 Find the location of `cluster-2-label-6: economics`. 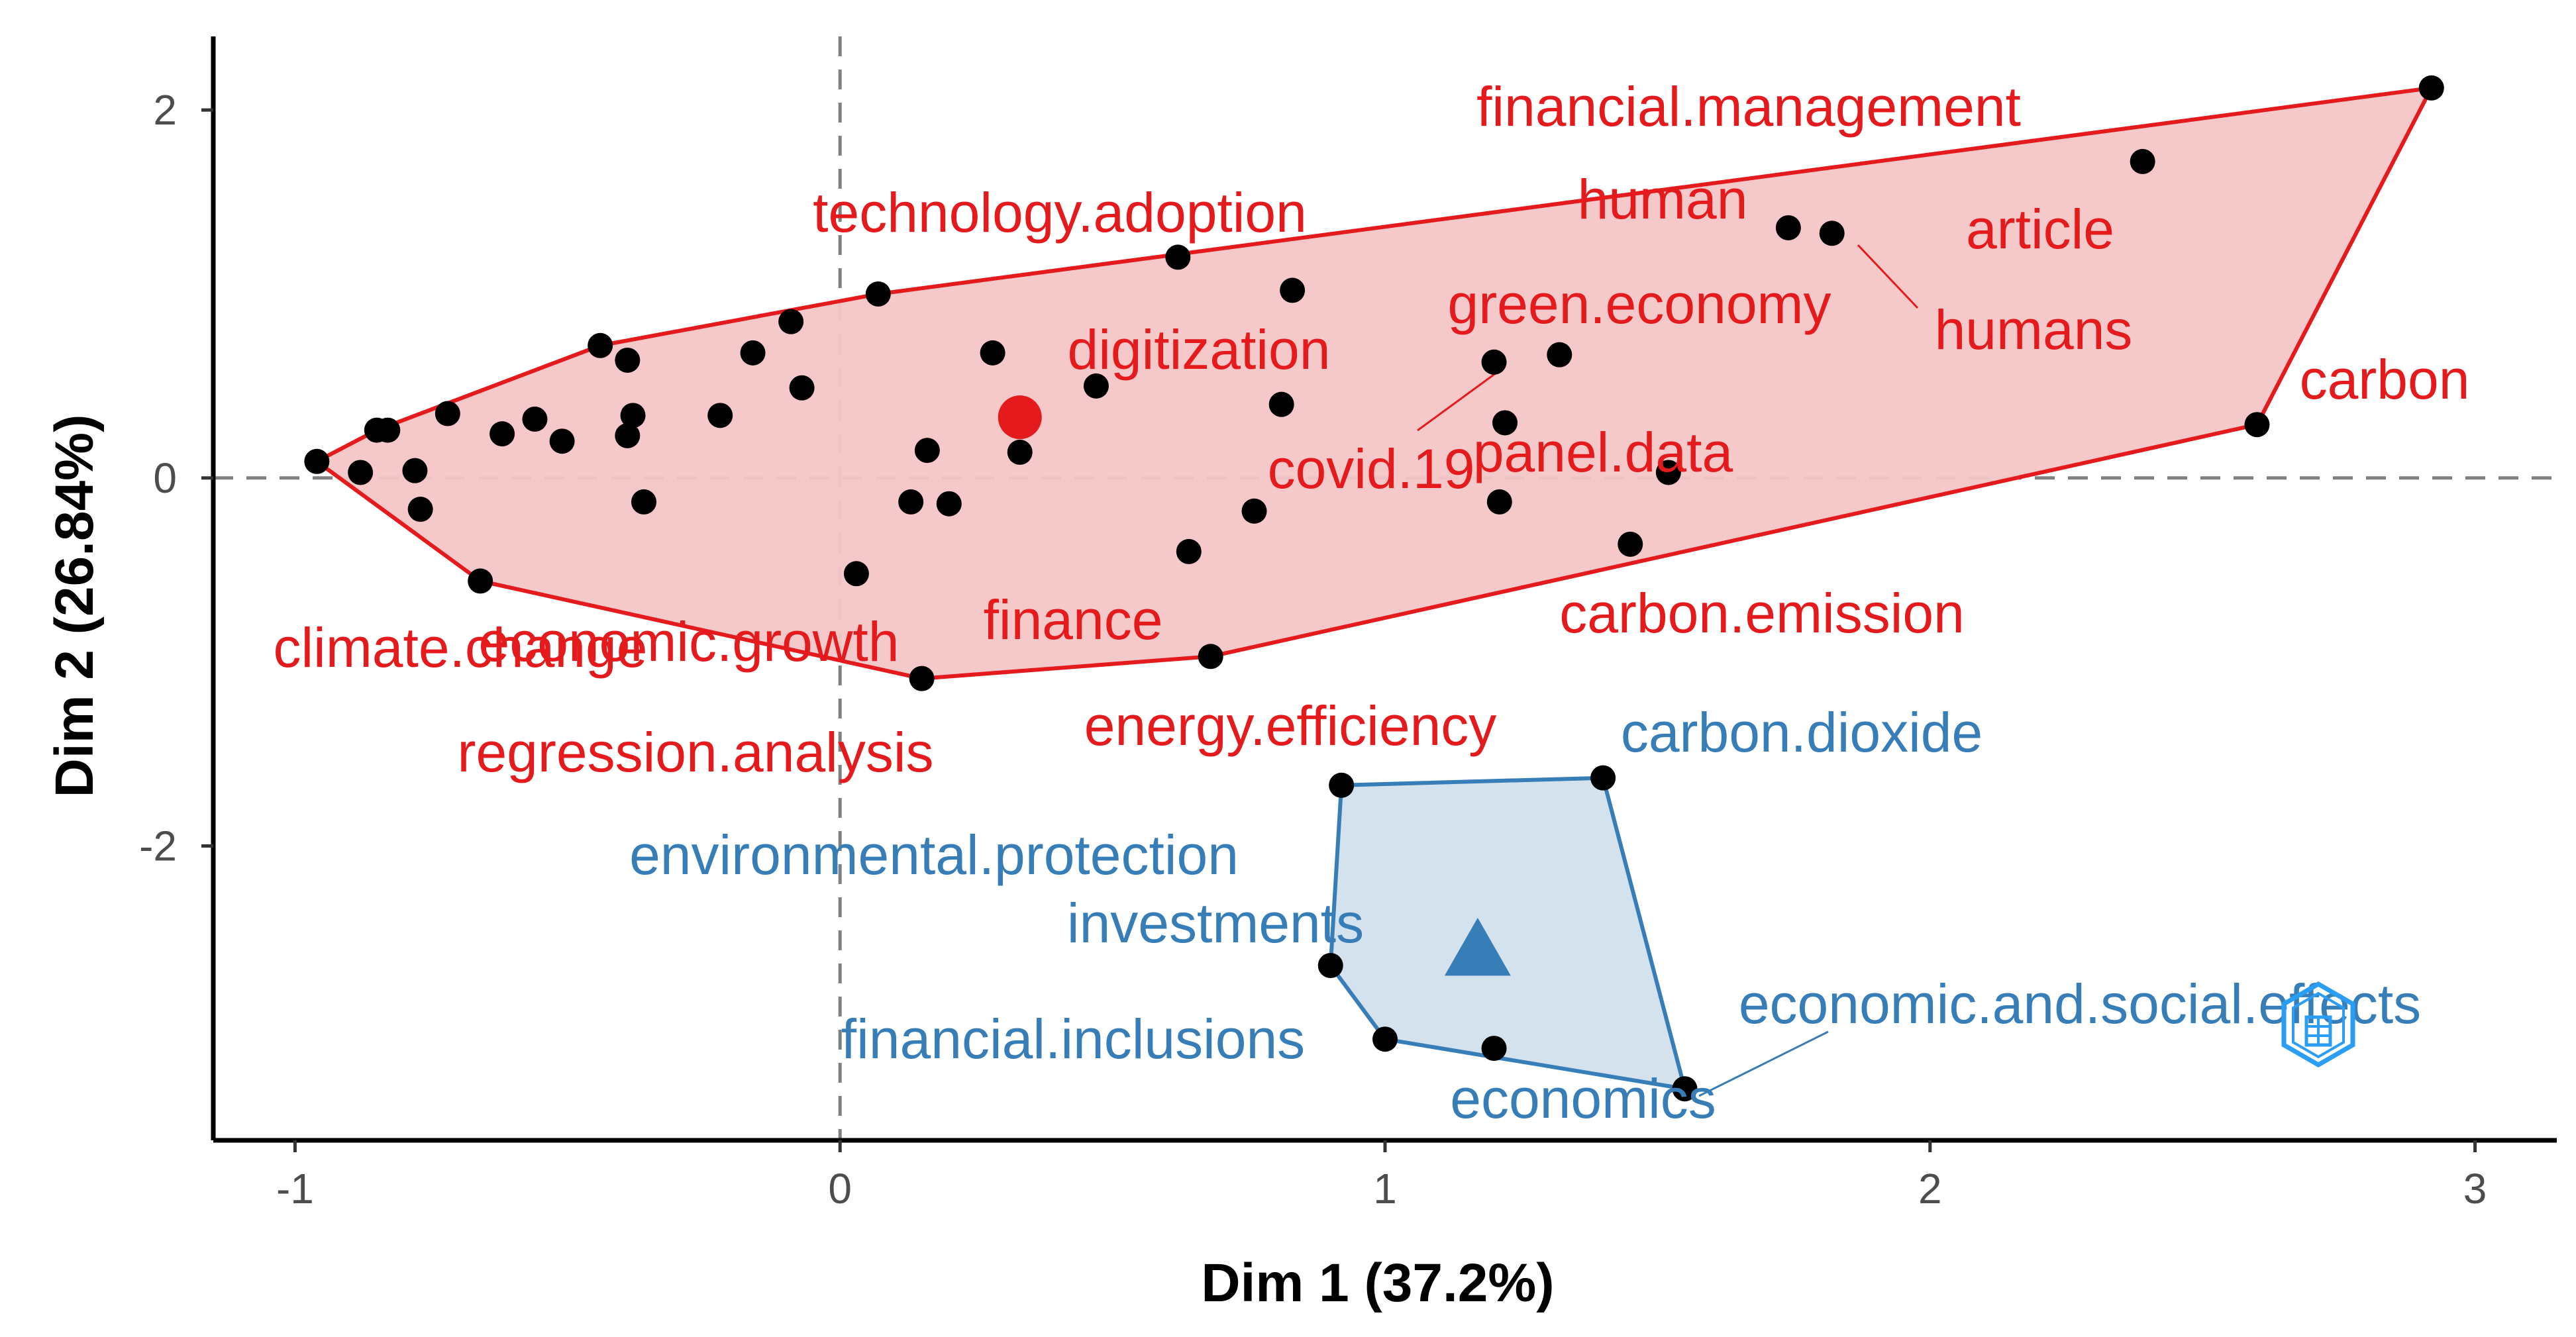

cluster-2-label-6: economics is located at coordinates (1583, 1098).